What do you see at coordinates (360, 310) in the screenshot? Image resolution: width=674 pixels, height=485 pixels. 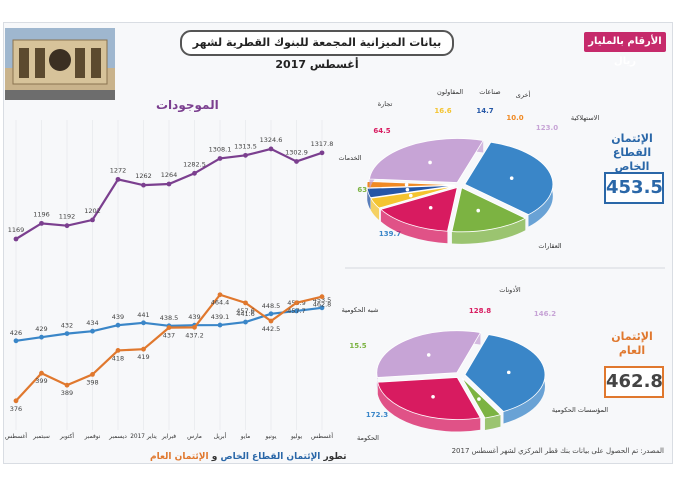 I see `slice-label: شبه الحكومية` at bounding box center [360, 310].